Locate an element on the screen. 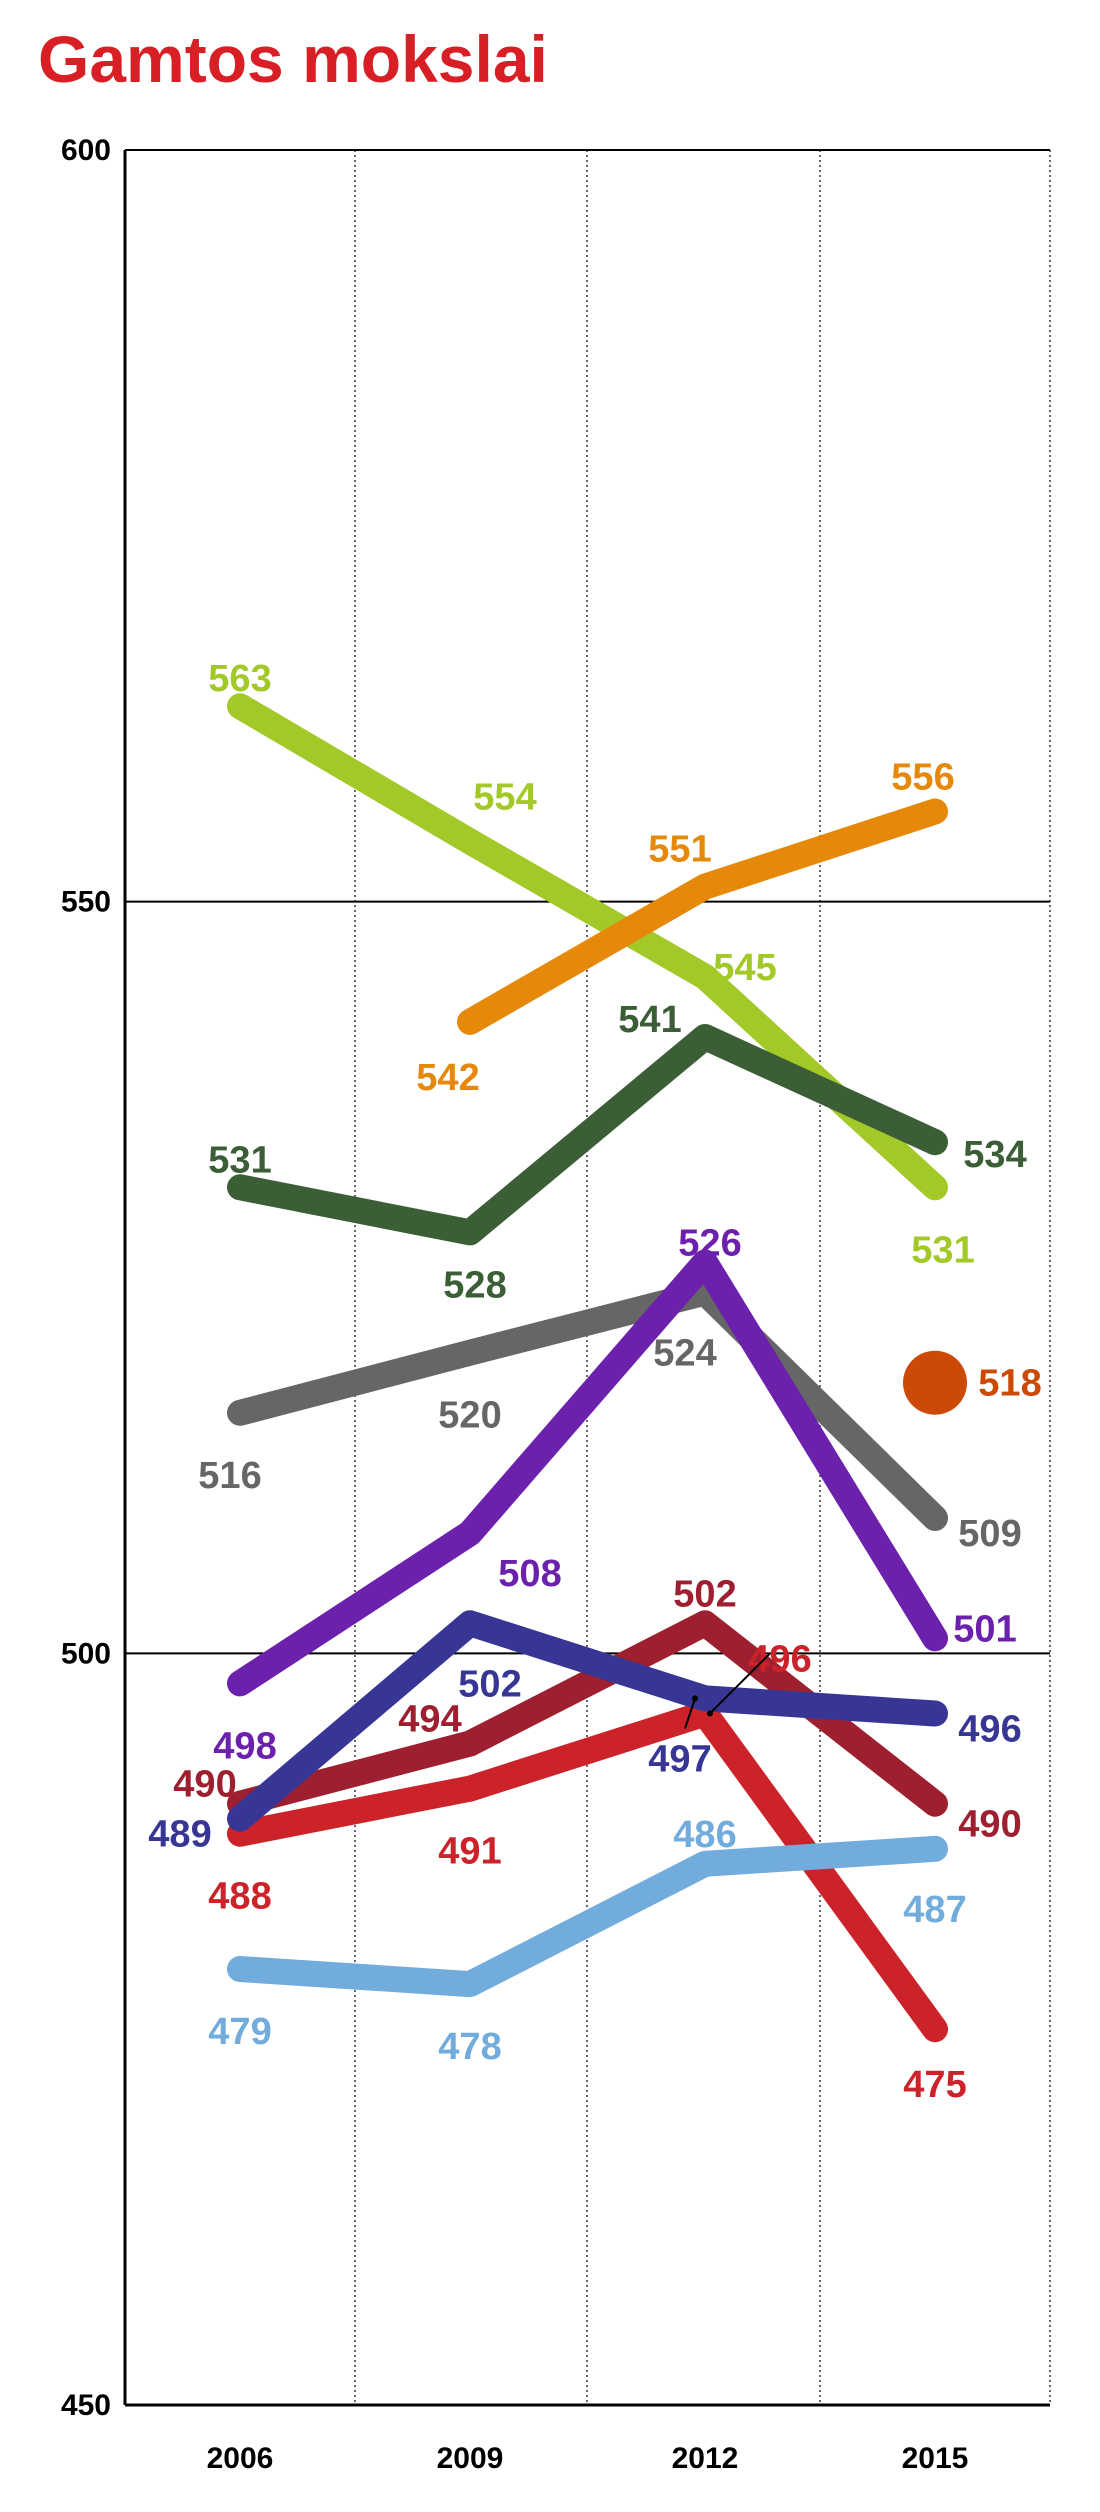 Image resolution: width=1100 pixels, height=2512 pixels. leader-dot-red-2012 is located at coordinates (710, 1713).